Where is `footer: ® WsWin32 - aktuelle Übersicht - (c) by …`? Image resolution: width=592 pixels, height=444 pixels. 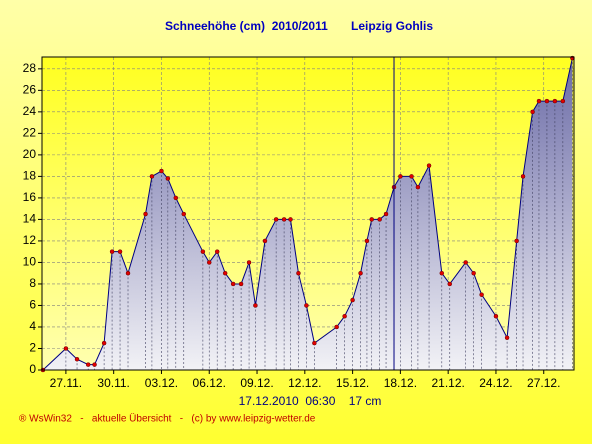
footer: ® WsWin32 - aktuelle Übersicht - (c) by … is located at coordinates (167, 419).